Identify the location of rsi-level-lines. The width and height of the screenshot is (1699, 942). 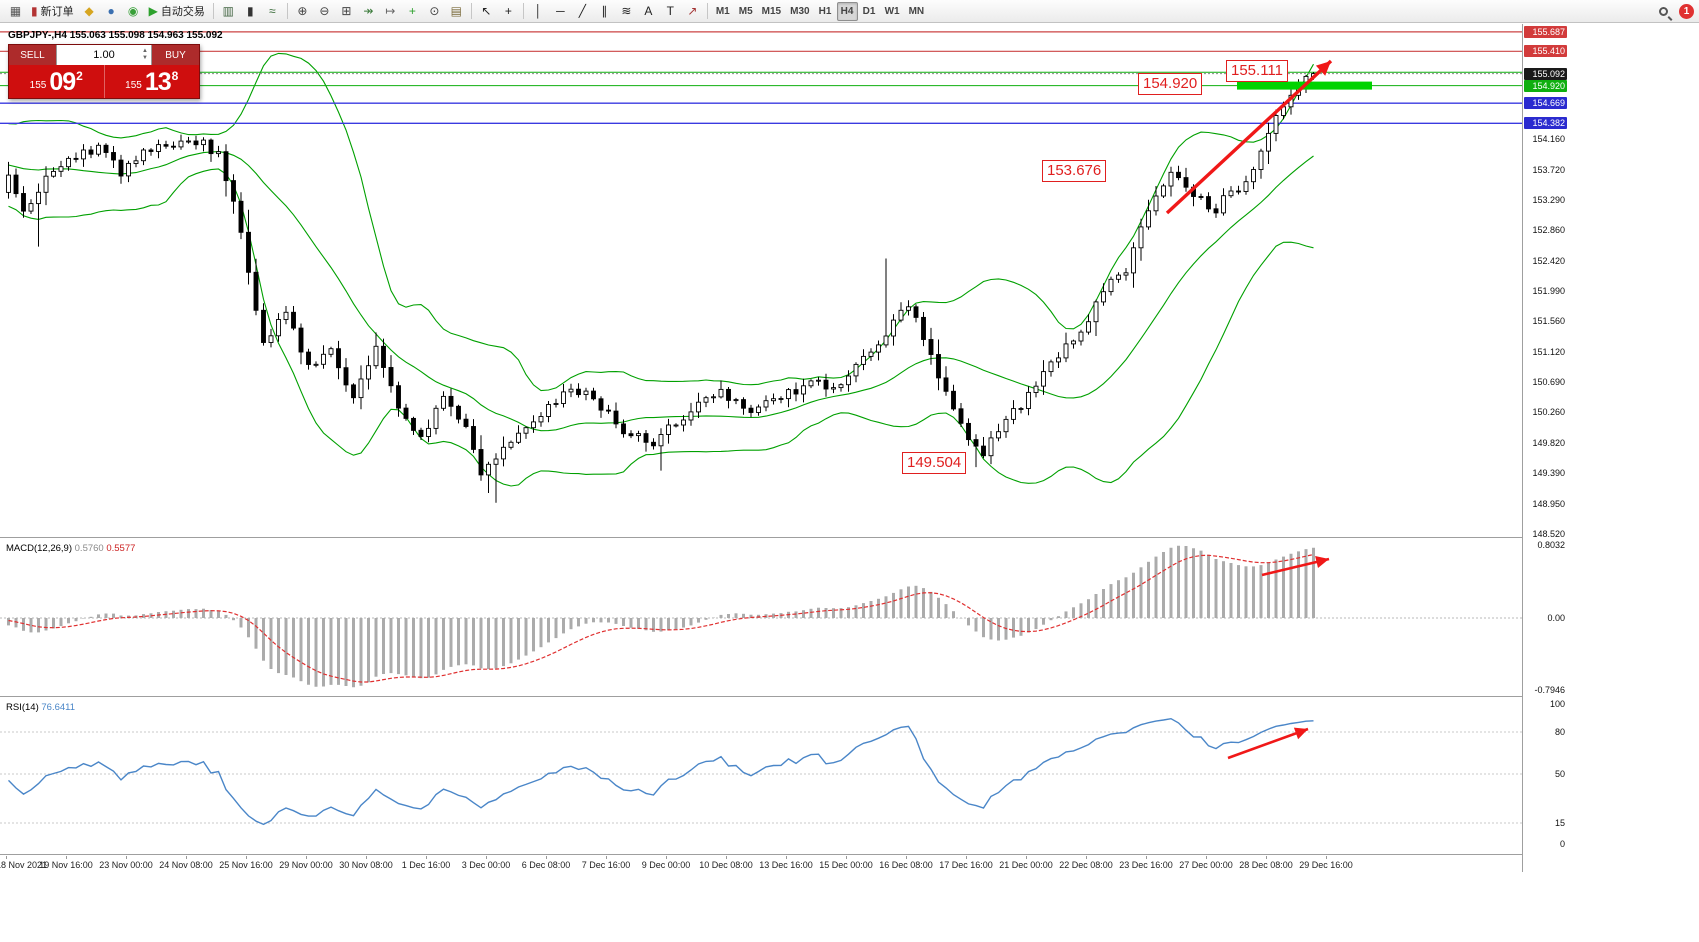
(761, 777).